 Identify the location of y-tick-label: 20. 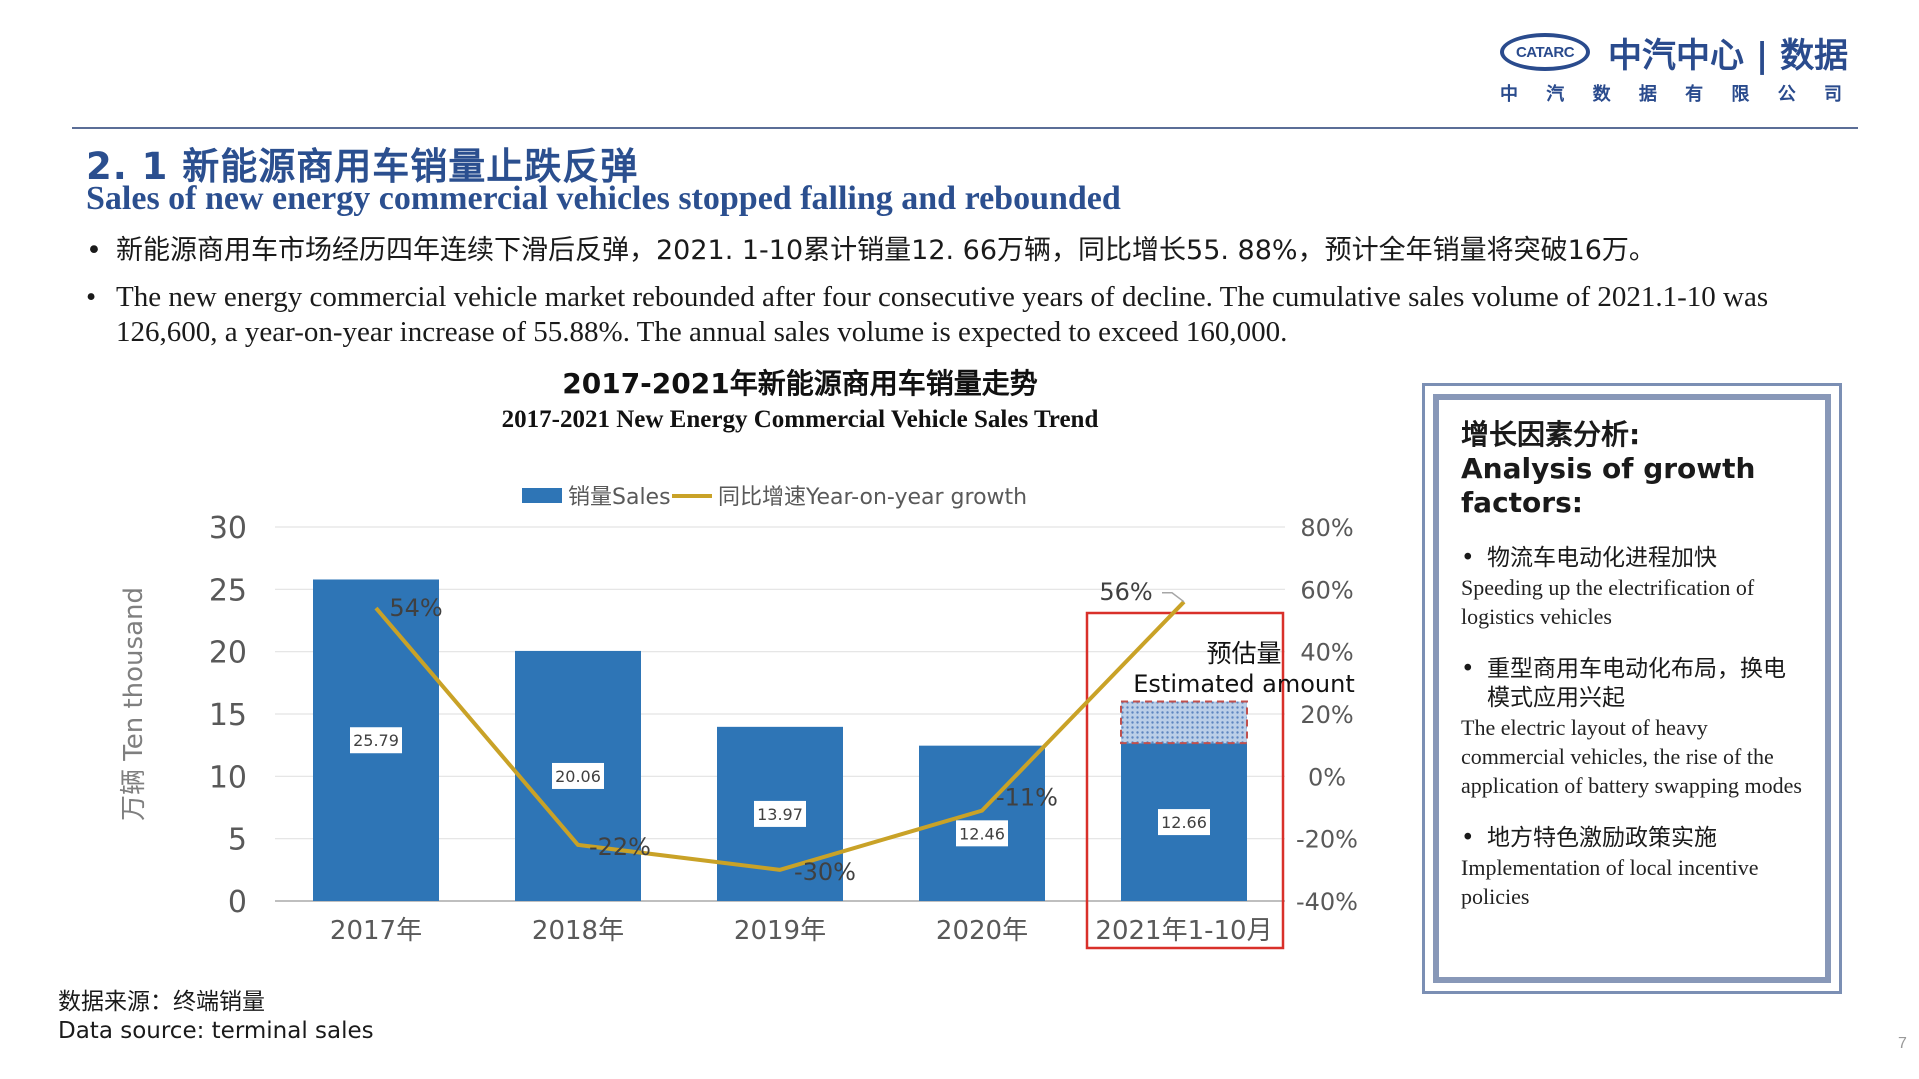
(228, 653).